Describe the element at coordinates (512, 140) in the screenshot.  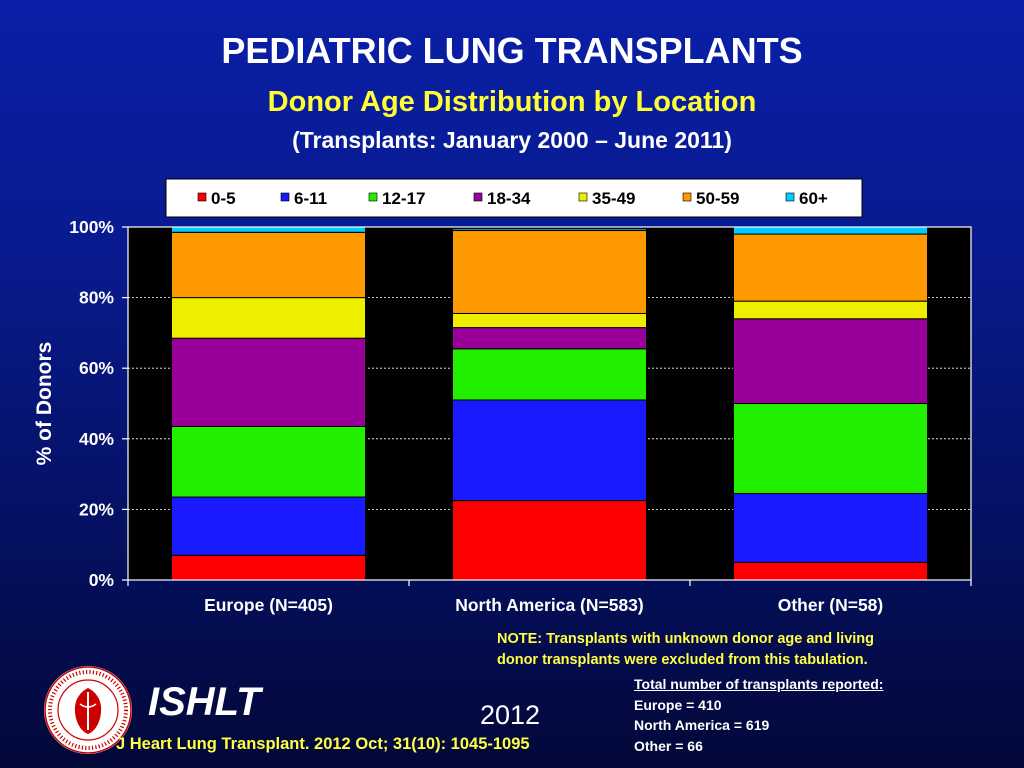
I see `chart-date-range: (Transplants: January 2000 – June 2011)` at that location.